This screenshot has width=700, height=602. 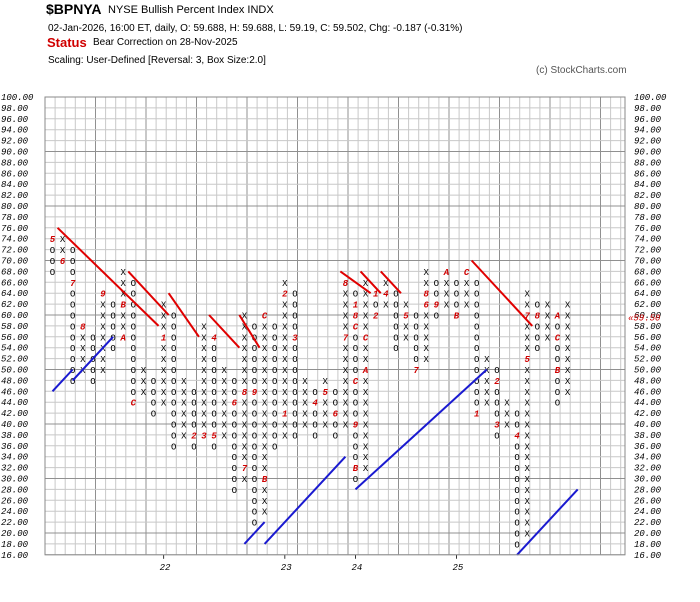 I want to click on bear-trendline, so click(x=355, y=282).